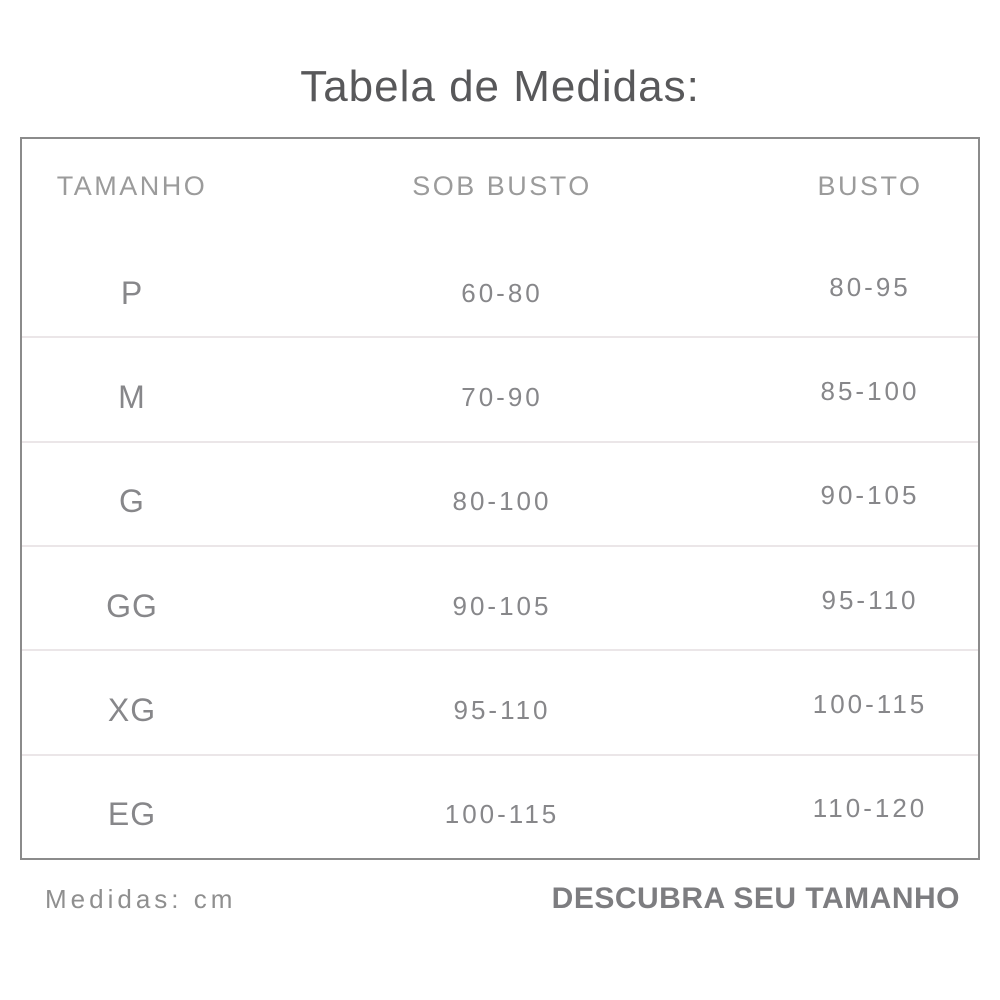 The image size is (1000, 1000). I want to click on busto-cell: 80-95, so click(870, 286).